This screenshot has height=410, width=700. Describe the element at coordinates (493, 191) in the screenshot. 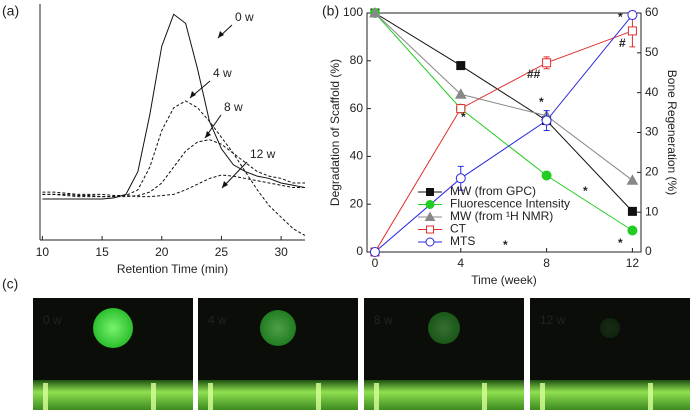

I see `legend-label: MW (from GPC)` at that location.